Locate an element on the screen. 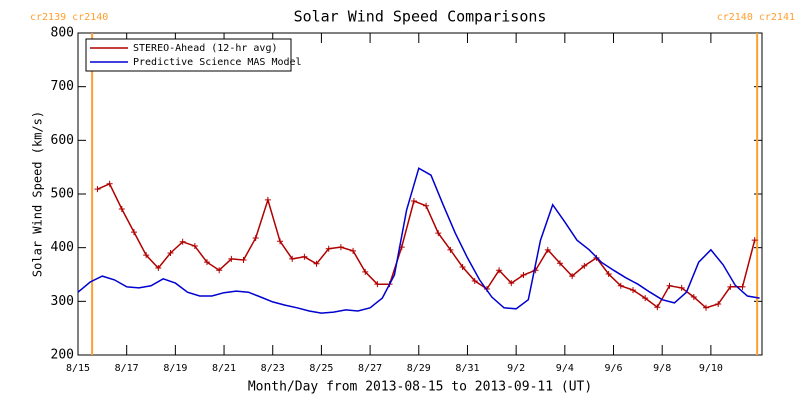  annotation: cr2139 cr2140 is located at coordinates (69, 17).